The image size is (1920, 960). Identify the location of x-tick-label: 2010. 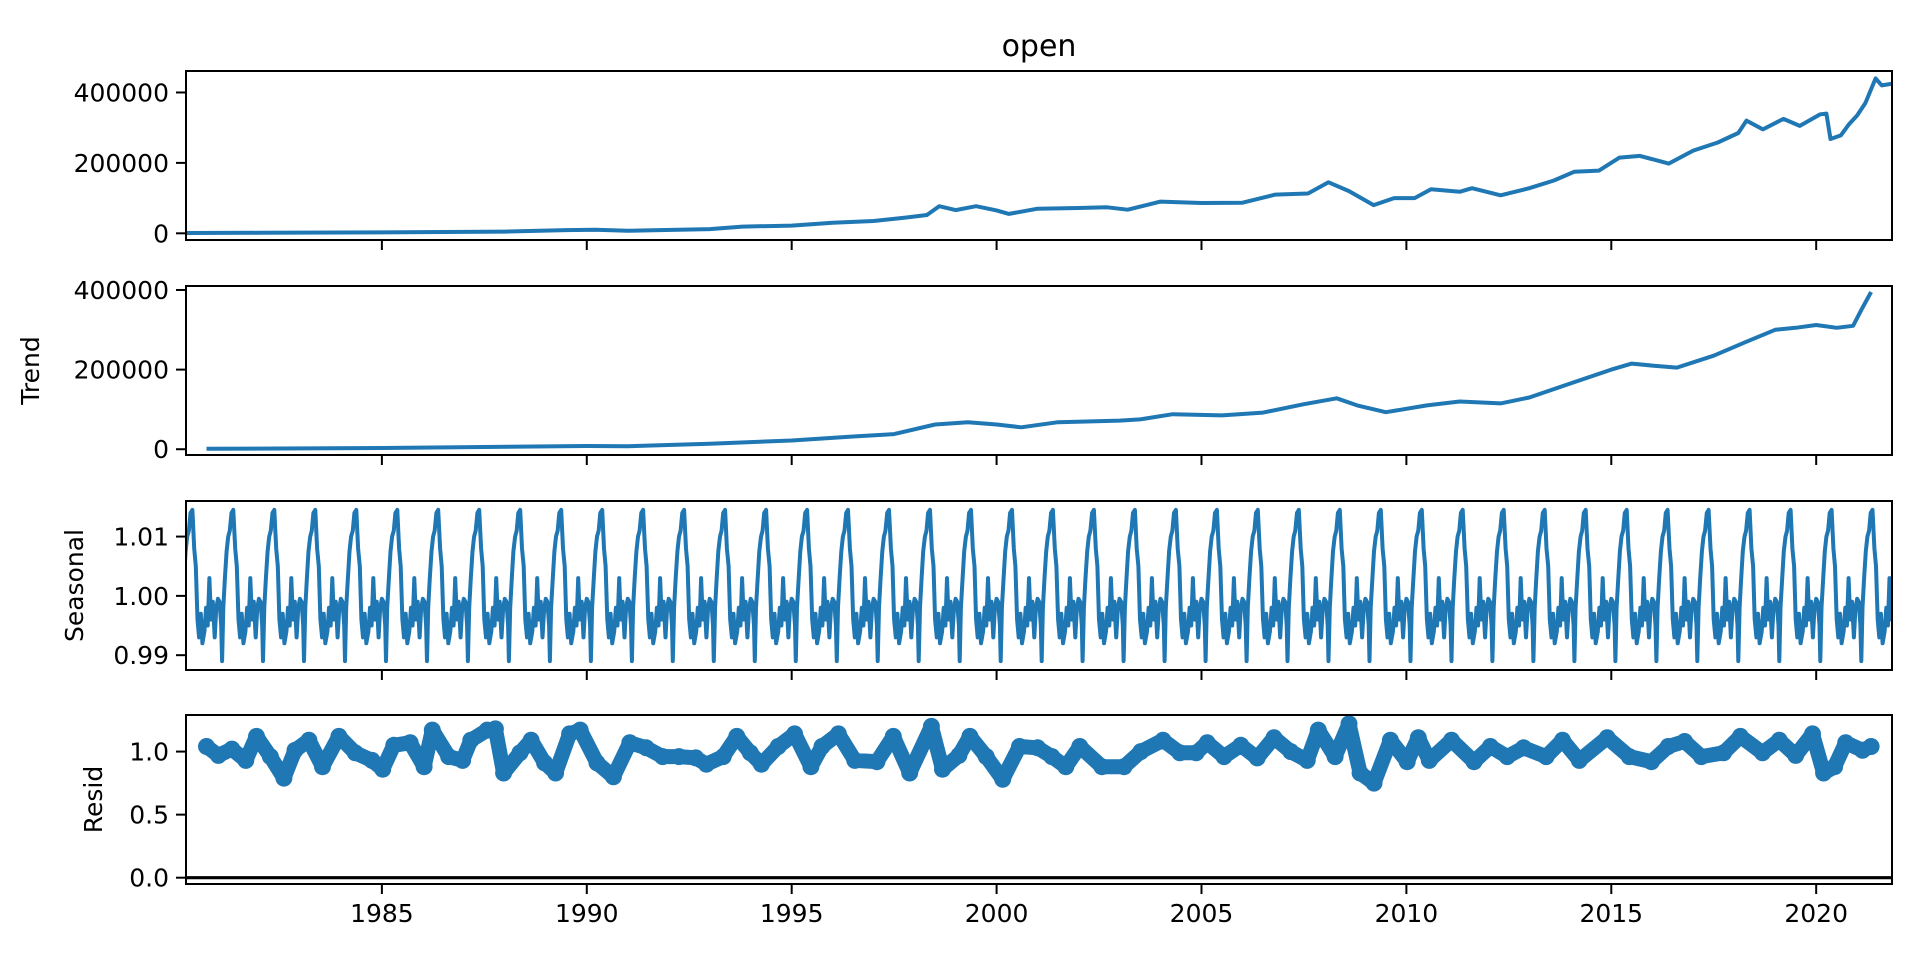
(1407, 913).